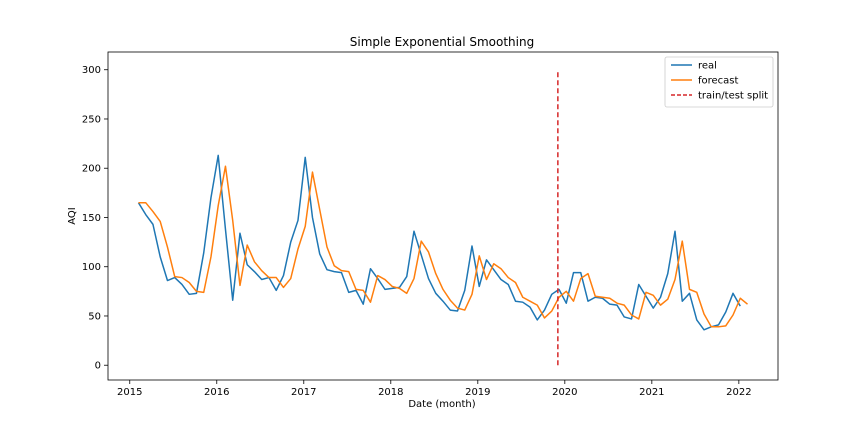 The width and height of the screenshot is (864, 432). I want to click on x-tick-label: 2015, so click(129, 392).